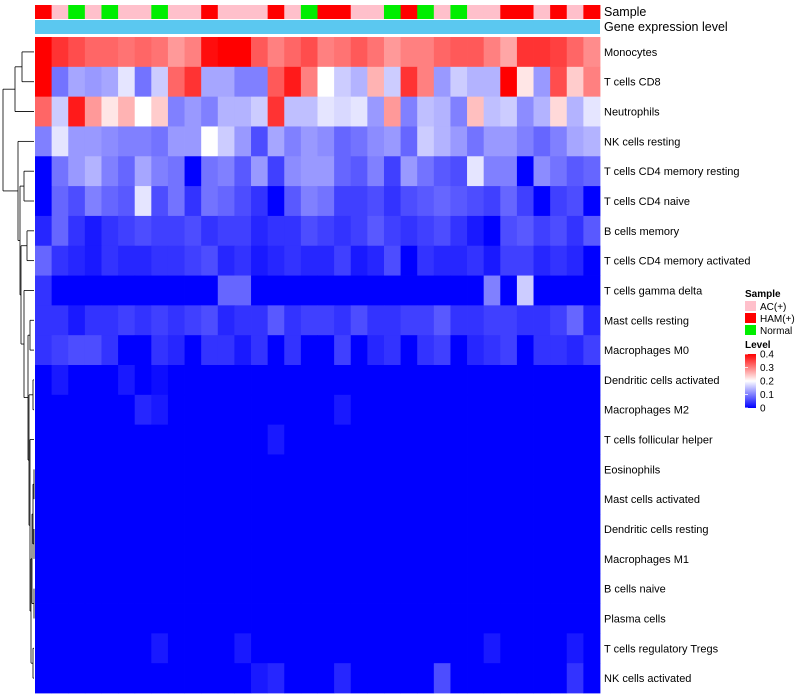 Image resolution: width=800 pixels, height=700 pixels. Describe the element at coordinates (767, 382) in the screenshot. I see `level-tick-label: 0.2` at that location.